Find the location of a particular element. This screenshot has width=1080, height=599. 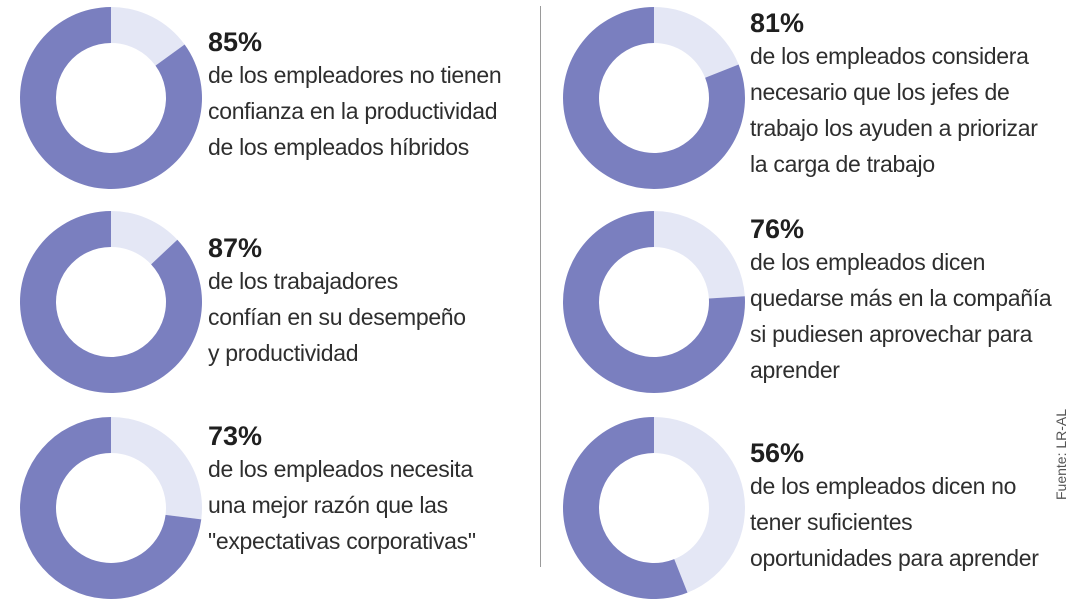

source-credit: Fuente: LR-AL is located at coordinates (1061, 454).